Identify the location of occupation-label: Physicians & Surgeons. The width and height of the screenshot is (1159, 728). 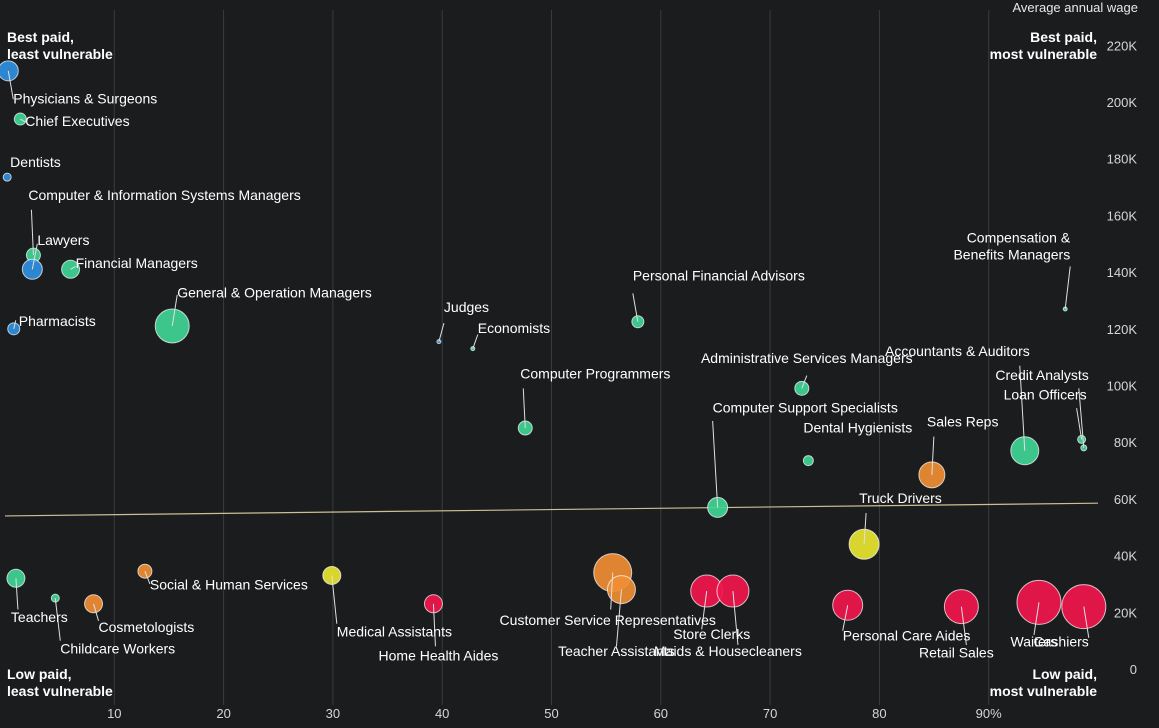
(85, 98).